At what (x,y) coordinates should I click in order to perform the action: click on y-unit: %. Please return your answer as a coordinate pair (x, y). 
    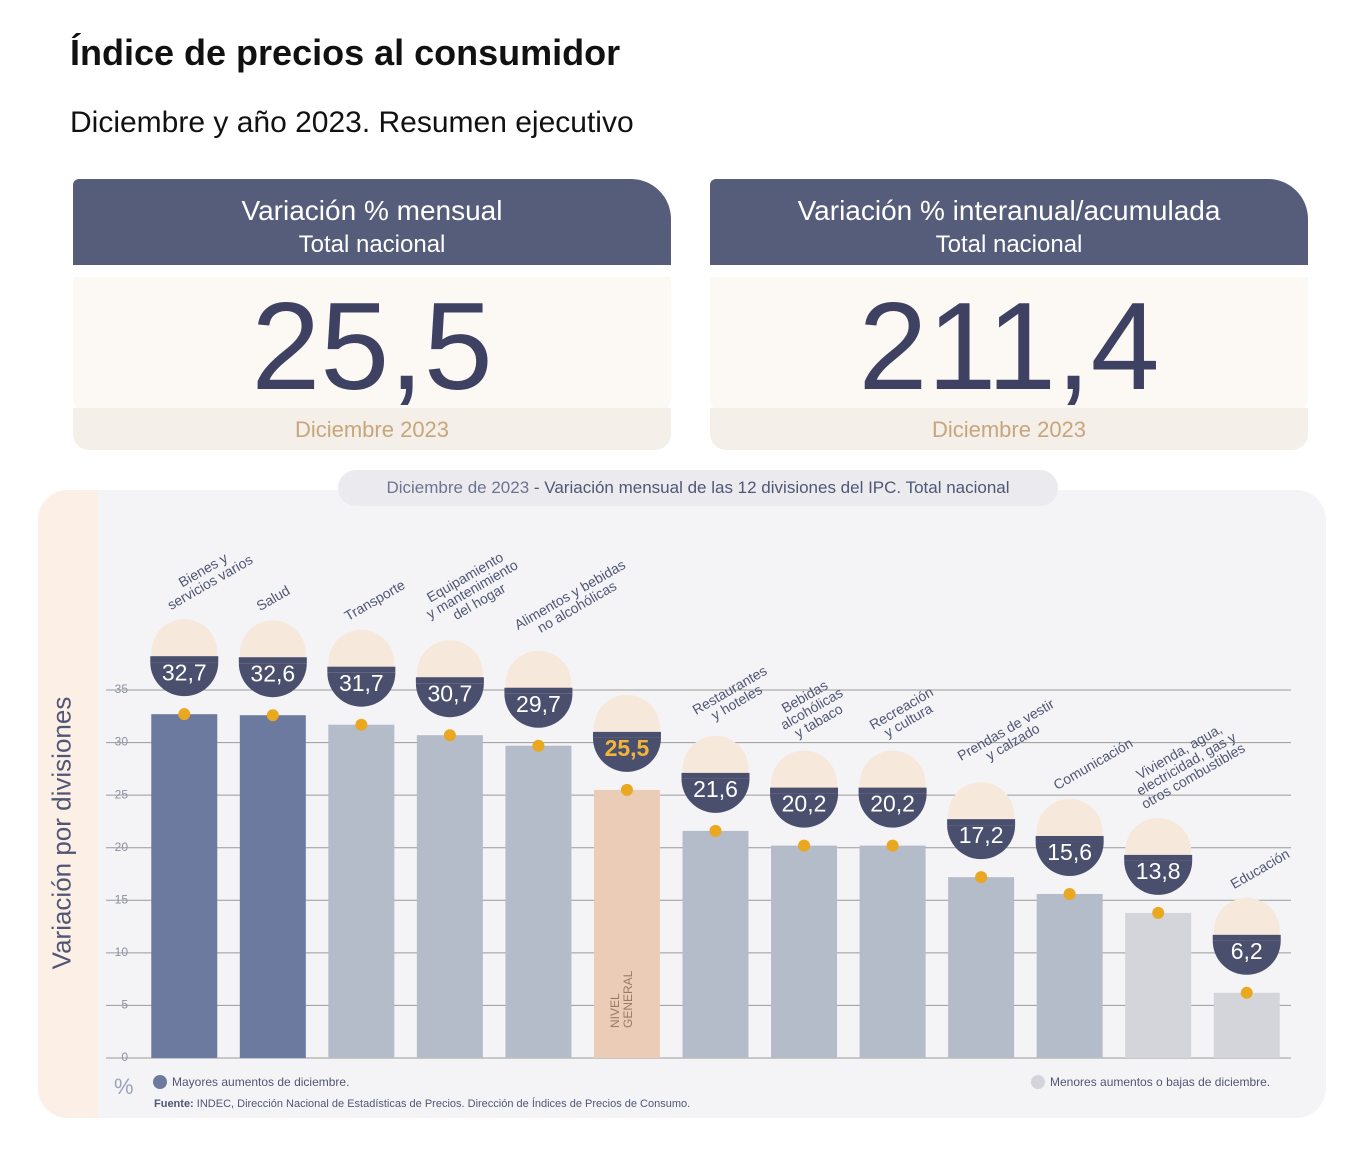
    Looking at the image, I should click on (124, 1086).